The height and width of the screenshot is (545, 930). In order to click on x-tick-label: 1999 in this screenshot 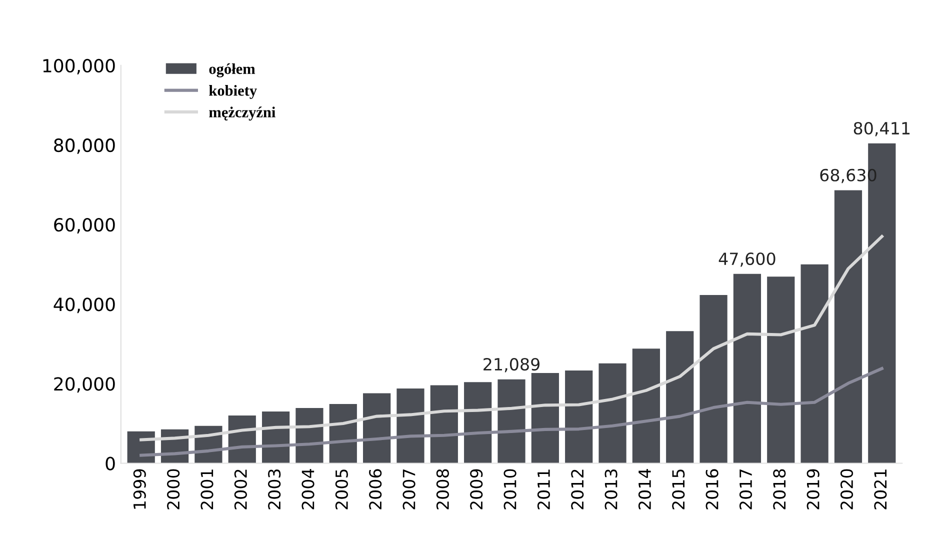, I will do `click(139, 489)`.